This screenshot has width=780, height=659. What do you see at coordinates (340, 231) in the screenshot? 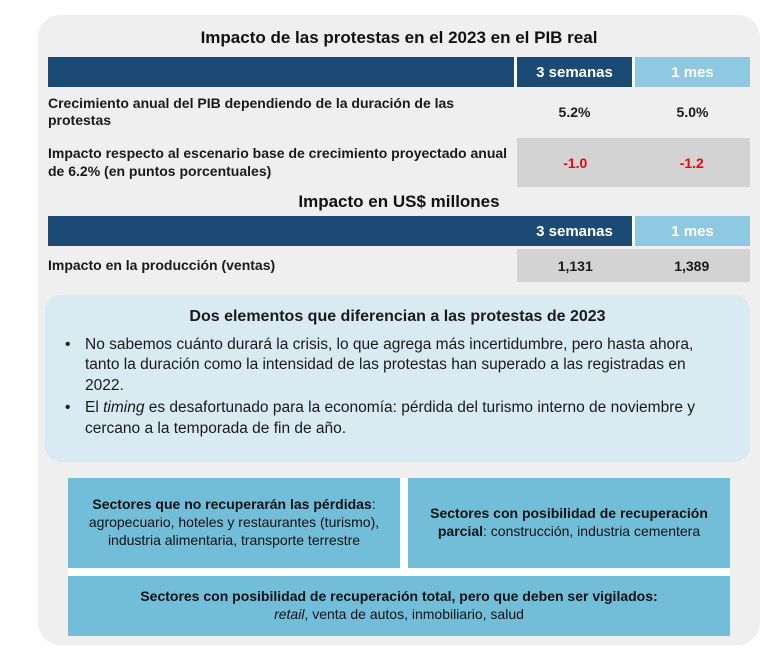
I see `usd-header-3-semanas: 3 semanas` at bounding box center [340, 231].